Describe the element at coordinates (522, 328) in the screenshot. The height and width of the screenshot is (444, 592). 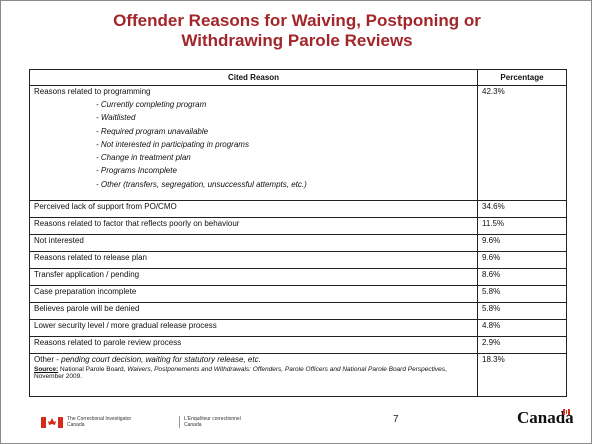
I see `percentage: 4.8%` at that location.